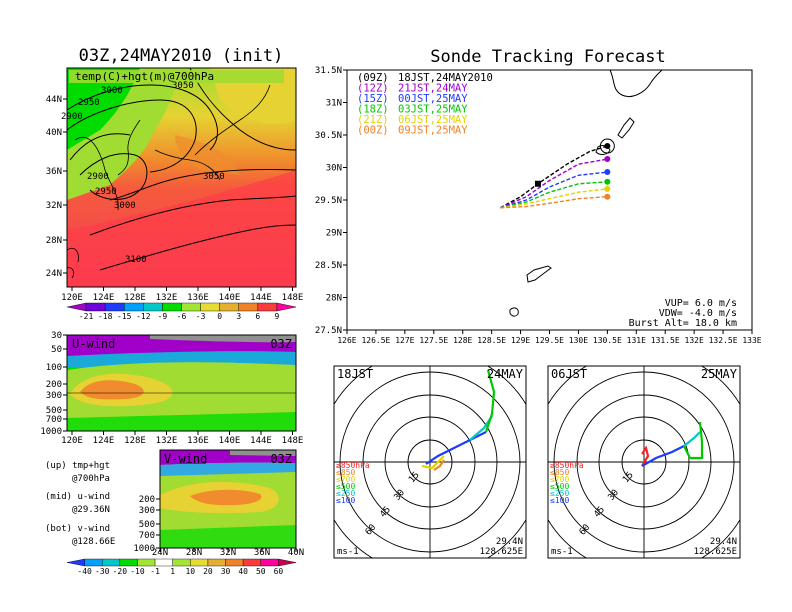 Image resolution: width=792 pixels, height=612 pixels. What do you see at coordinates (719, 374) in the screenshot?
I see `hodograph-date: 25MAY` at bounding box center [719, 374].